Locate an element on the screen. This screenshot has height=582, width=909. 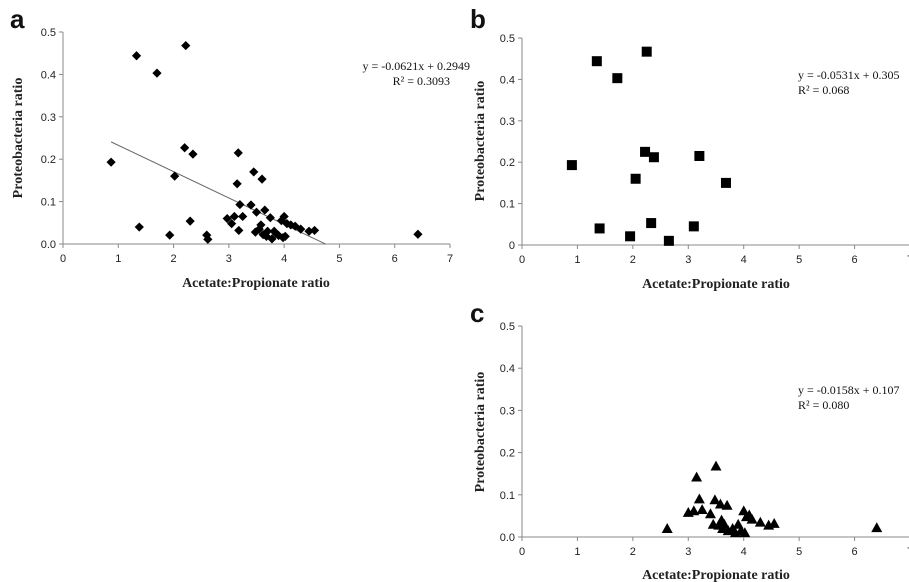
x-tick-label: 7 is located at coordinates (908, 260).